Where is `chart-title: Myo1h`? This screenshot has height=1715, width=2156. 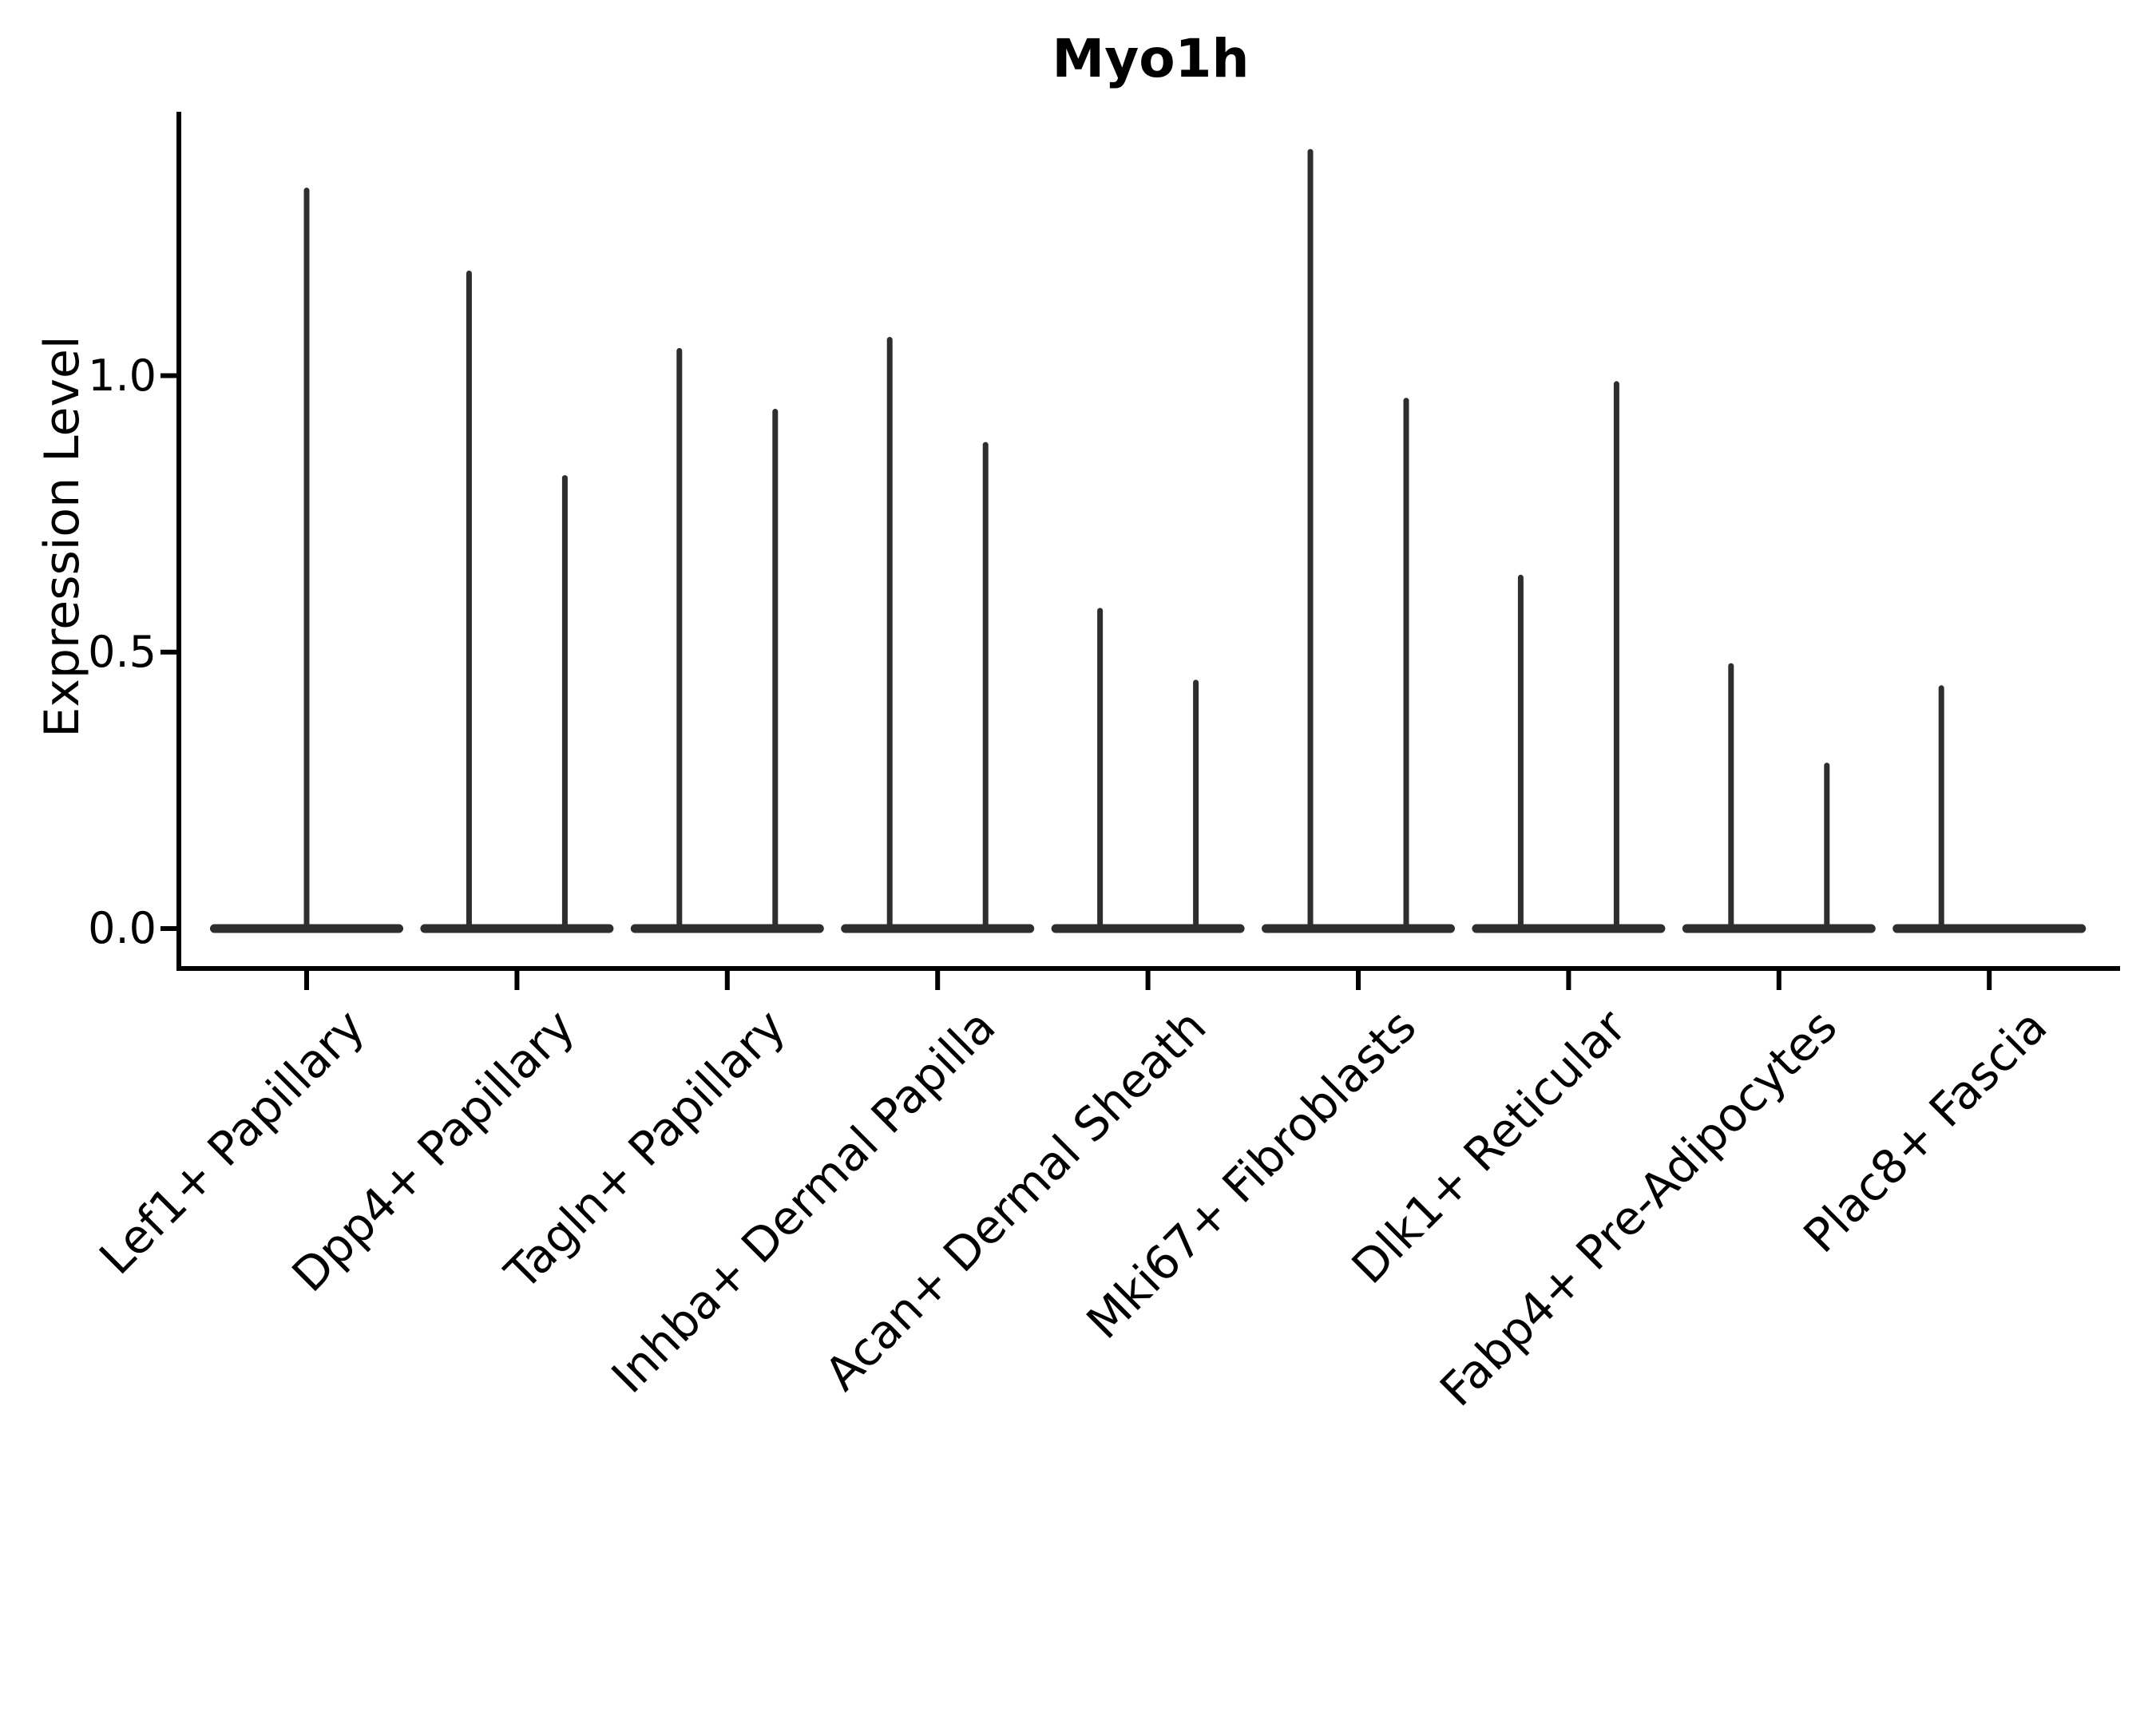 chart-title: Myo1h is located at coordinates (1151, 58).